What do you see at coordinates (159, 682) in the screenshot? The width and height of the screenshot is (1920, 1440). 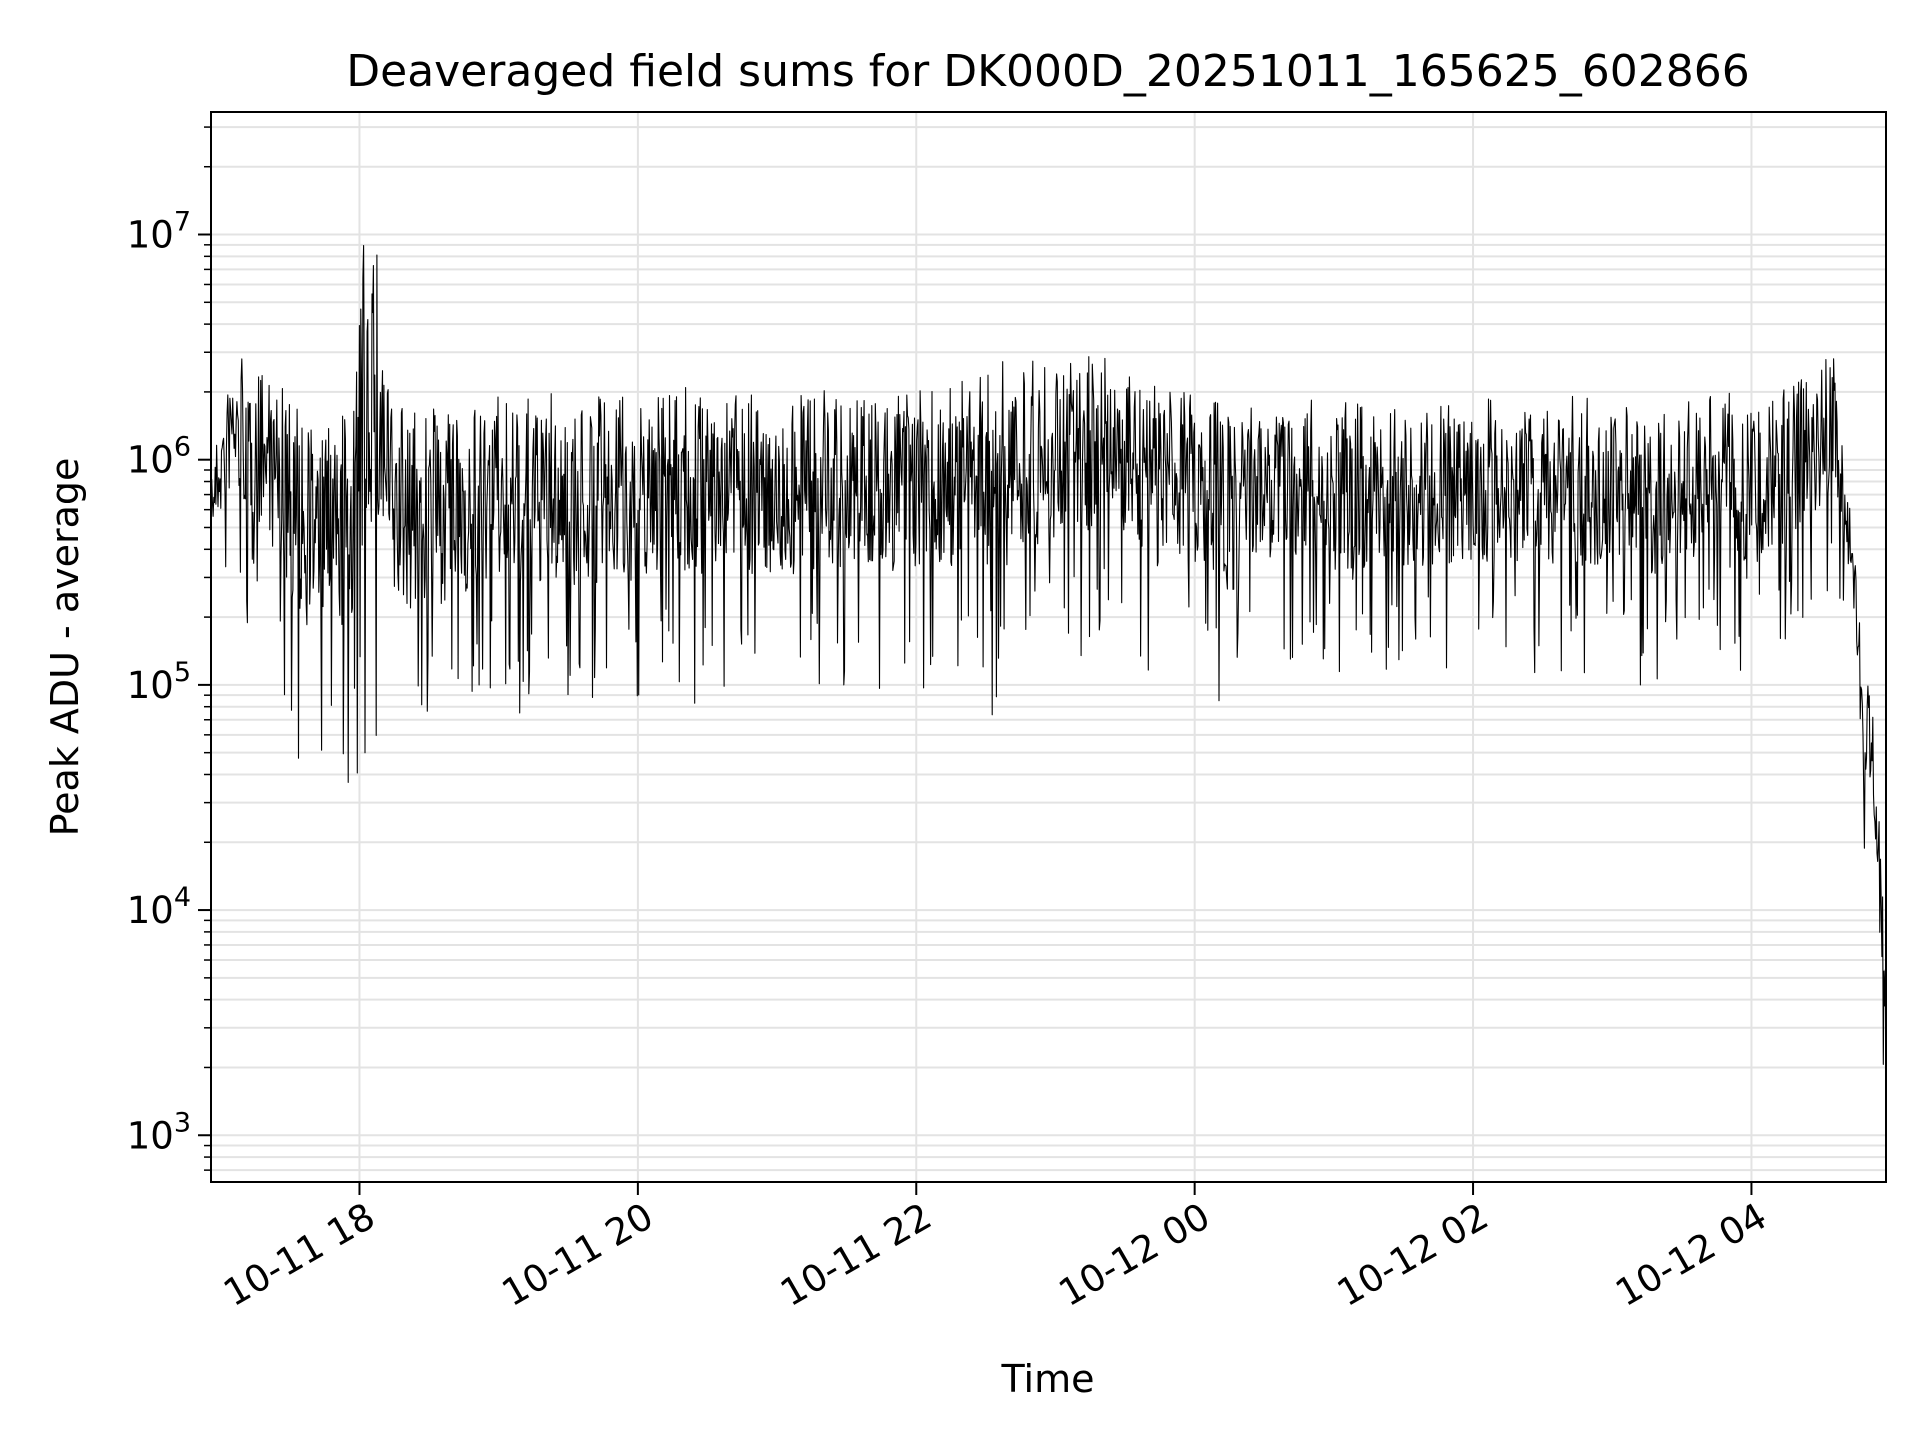 I see `y-tick-label: 10⁵` at bounding box center [159, 682].